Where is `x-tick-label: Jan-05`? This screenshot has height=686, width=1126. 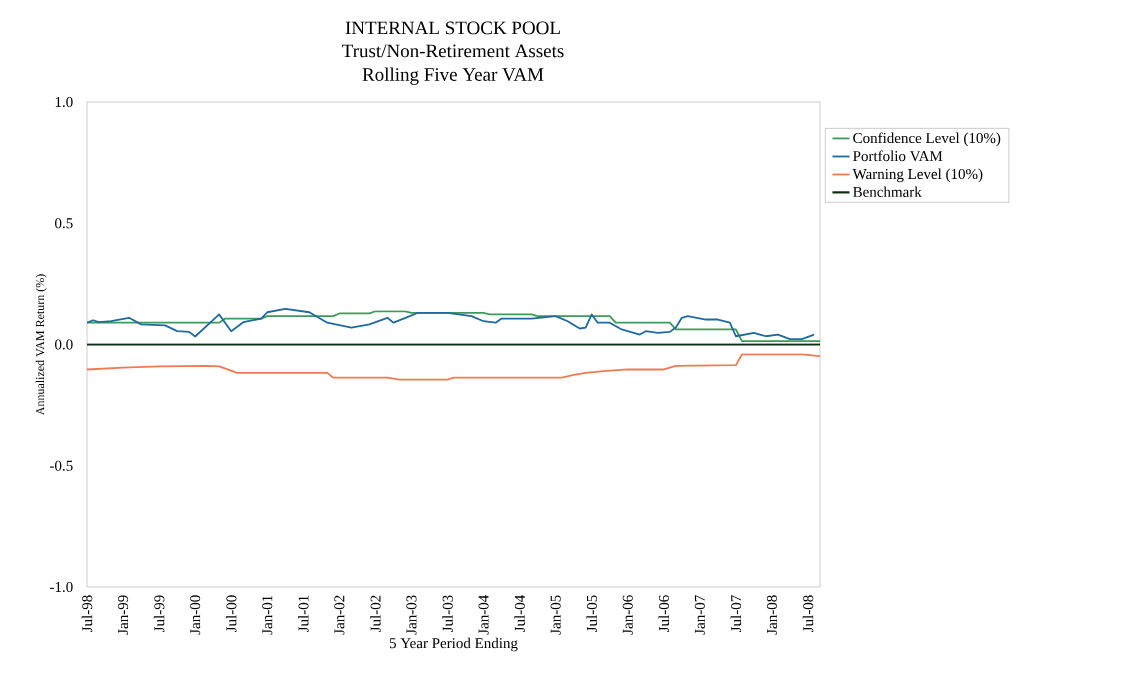
x-tick-label: Jan-05 is located at coordinates (555, 615).